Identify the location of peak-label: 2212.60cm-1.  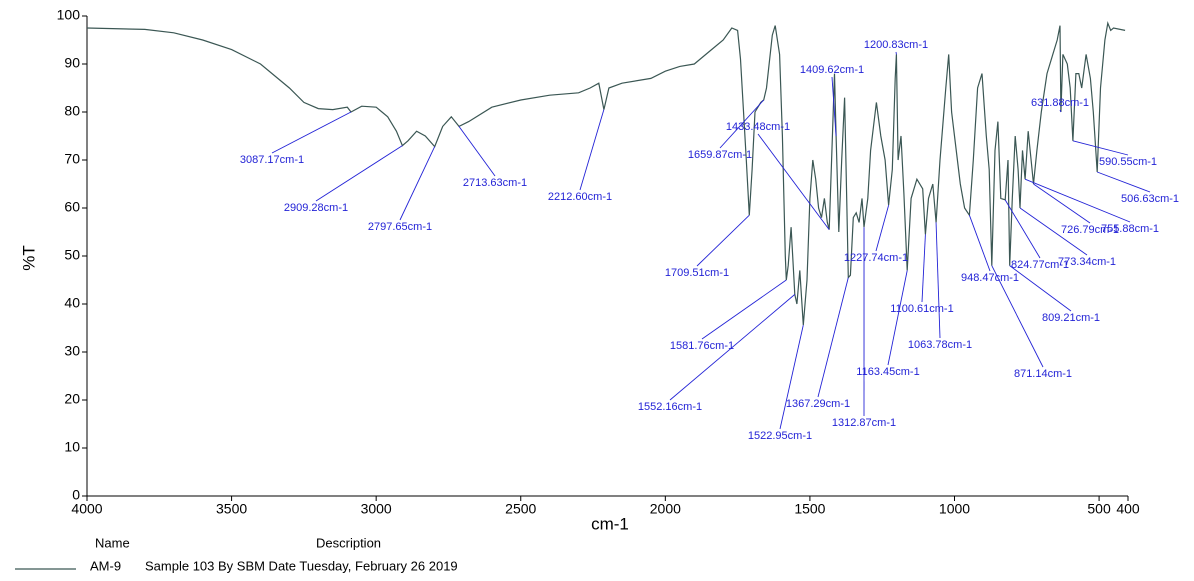
(580, 197).